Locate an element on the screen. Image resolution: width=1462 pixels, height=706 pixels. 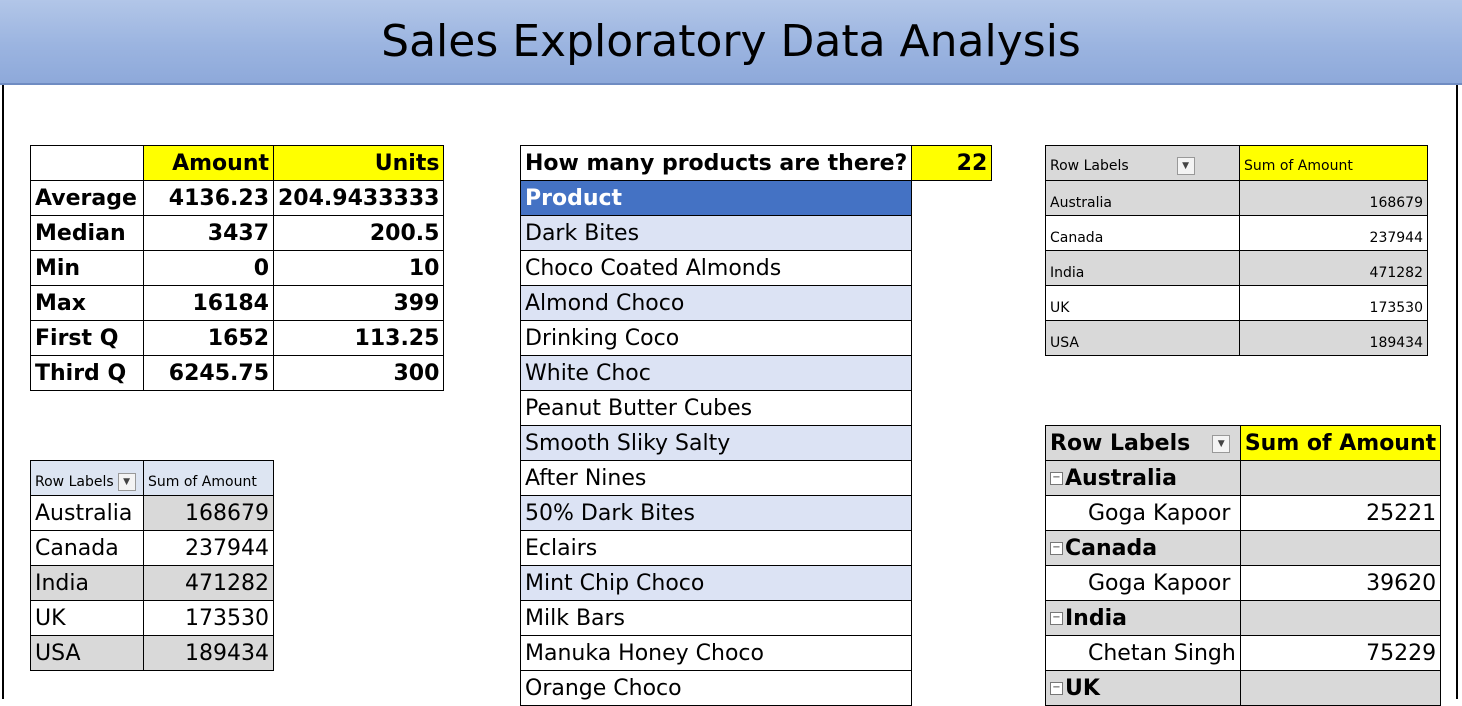
stat-label: Third Q is located at coordinates (87, 373).